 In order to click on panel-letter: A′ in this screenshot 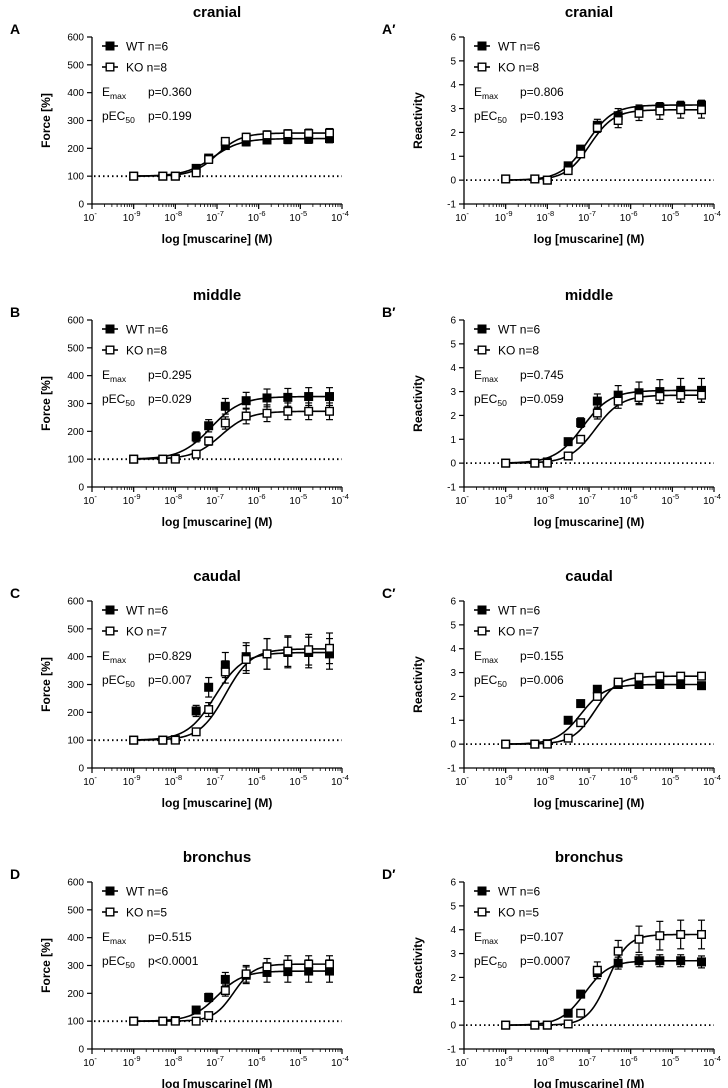, I will do `click(389, 29)`.